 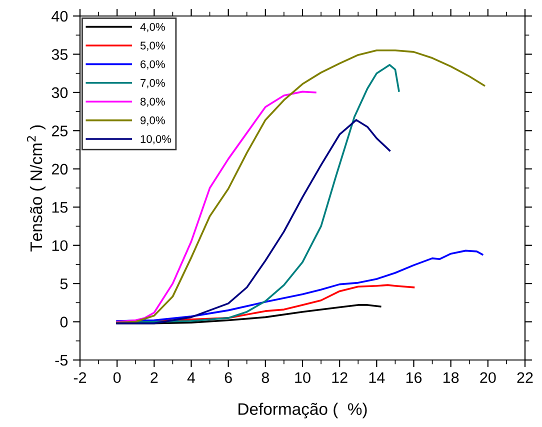 What do you see at coordinates (60, 246) in the screenshot?
I see `y-tick-label: 10` at bounding box center [60, 246].